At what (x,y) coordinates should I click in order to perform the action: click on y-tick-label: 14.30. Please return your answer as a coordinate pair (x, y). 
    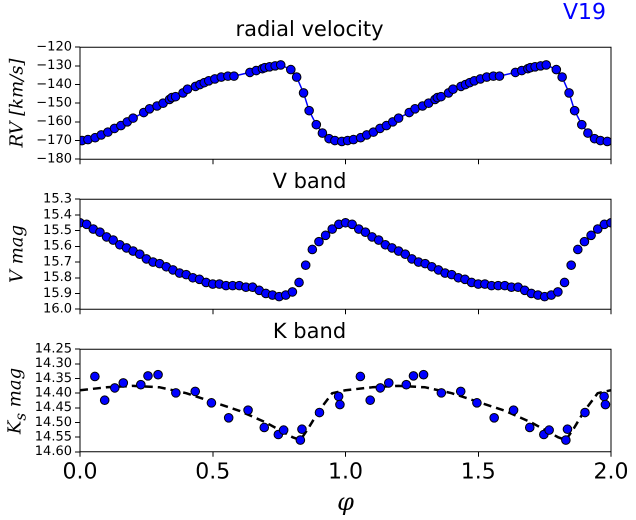
    Looking at the image, I should click on (53, 364).